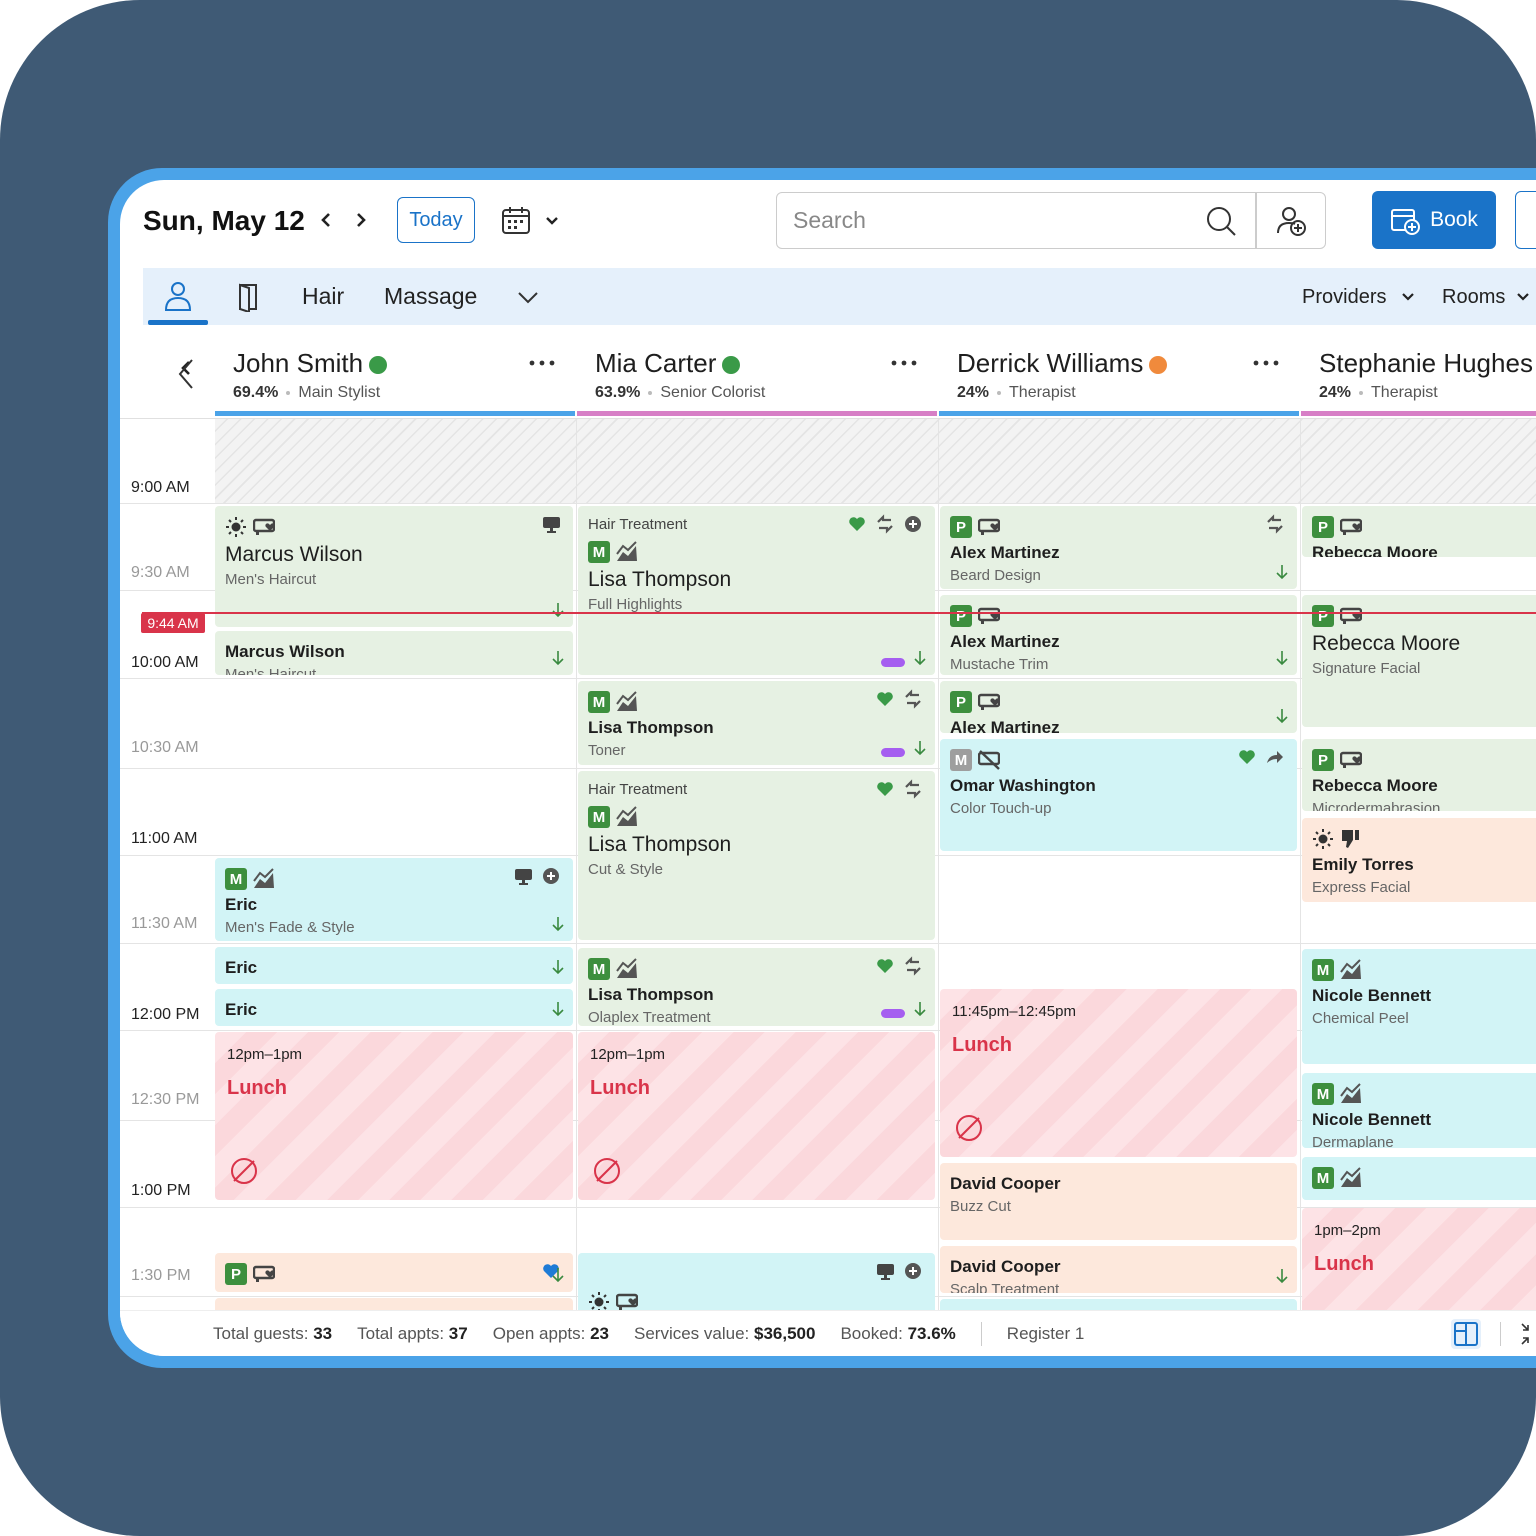 This screenshot has width=1536, height=1536. What do you see at coordinates (1344, 297) in the screenshot?
I see `filter: Providers` at bounding box center [1344, 297].